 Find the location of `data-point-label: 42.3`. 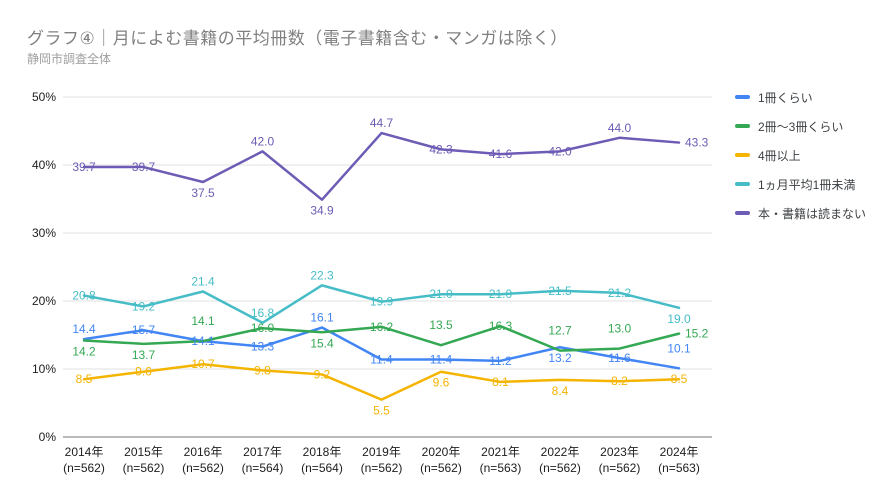

data-point-label: 42.3 is located at coordinates (441, 149).